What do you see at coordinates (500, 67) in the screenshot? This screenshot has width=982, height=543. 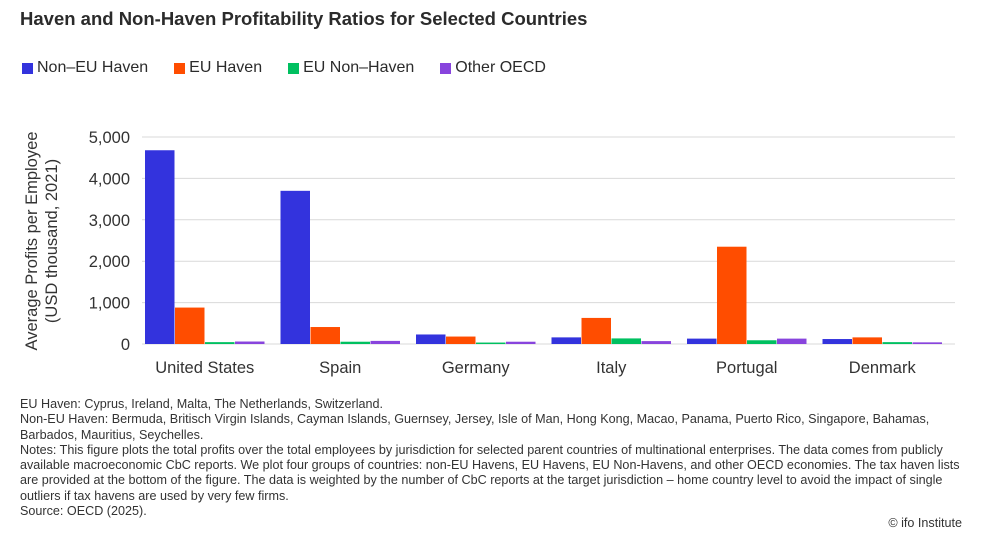 I see `legend-label: Other OECD` at bounding box center [500, 67].